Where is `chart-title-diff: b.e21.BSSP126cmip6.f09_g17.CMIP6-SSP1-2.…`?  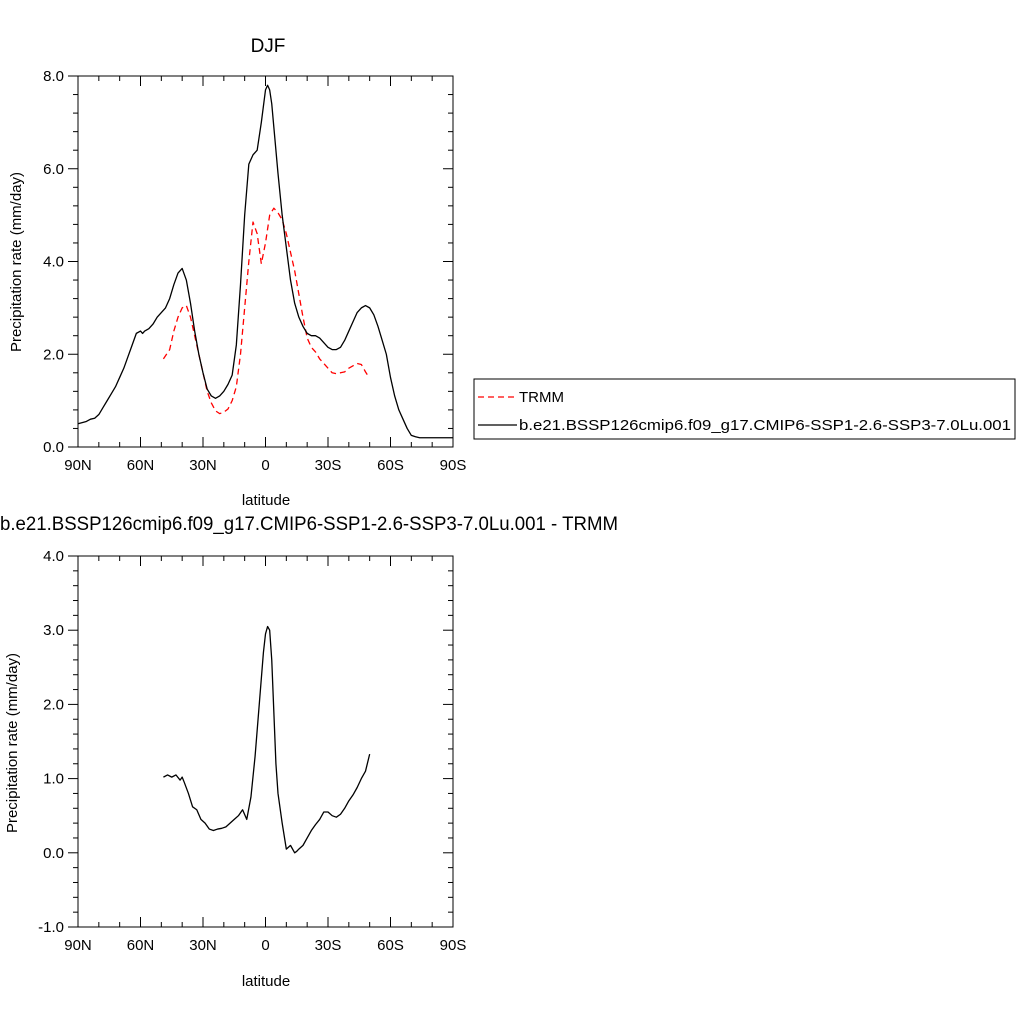
chart-title-diff: b.e21.BSSP126cmip6.f09_g17.CMIP6-SSP1-2.… is located at coordinates (309, 524).